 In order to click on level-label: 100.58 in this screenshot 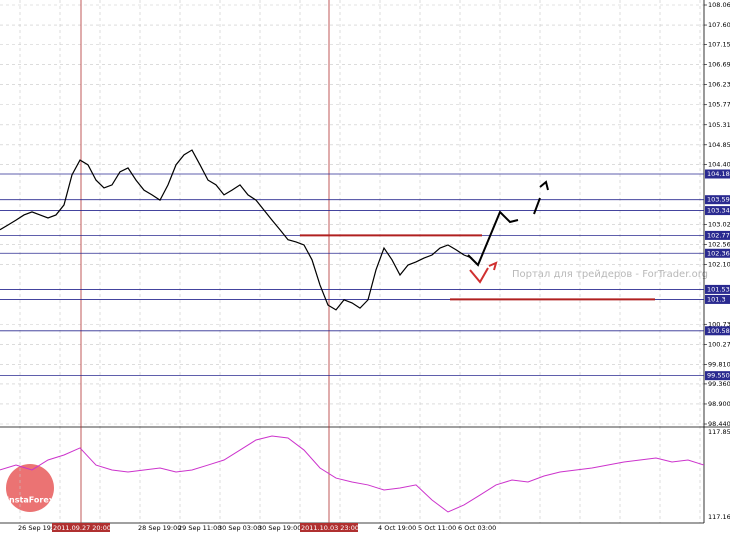, I will do `click(718, 331)`.